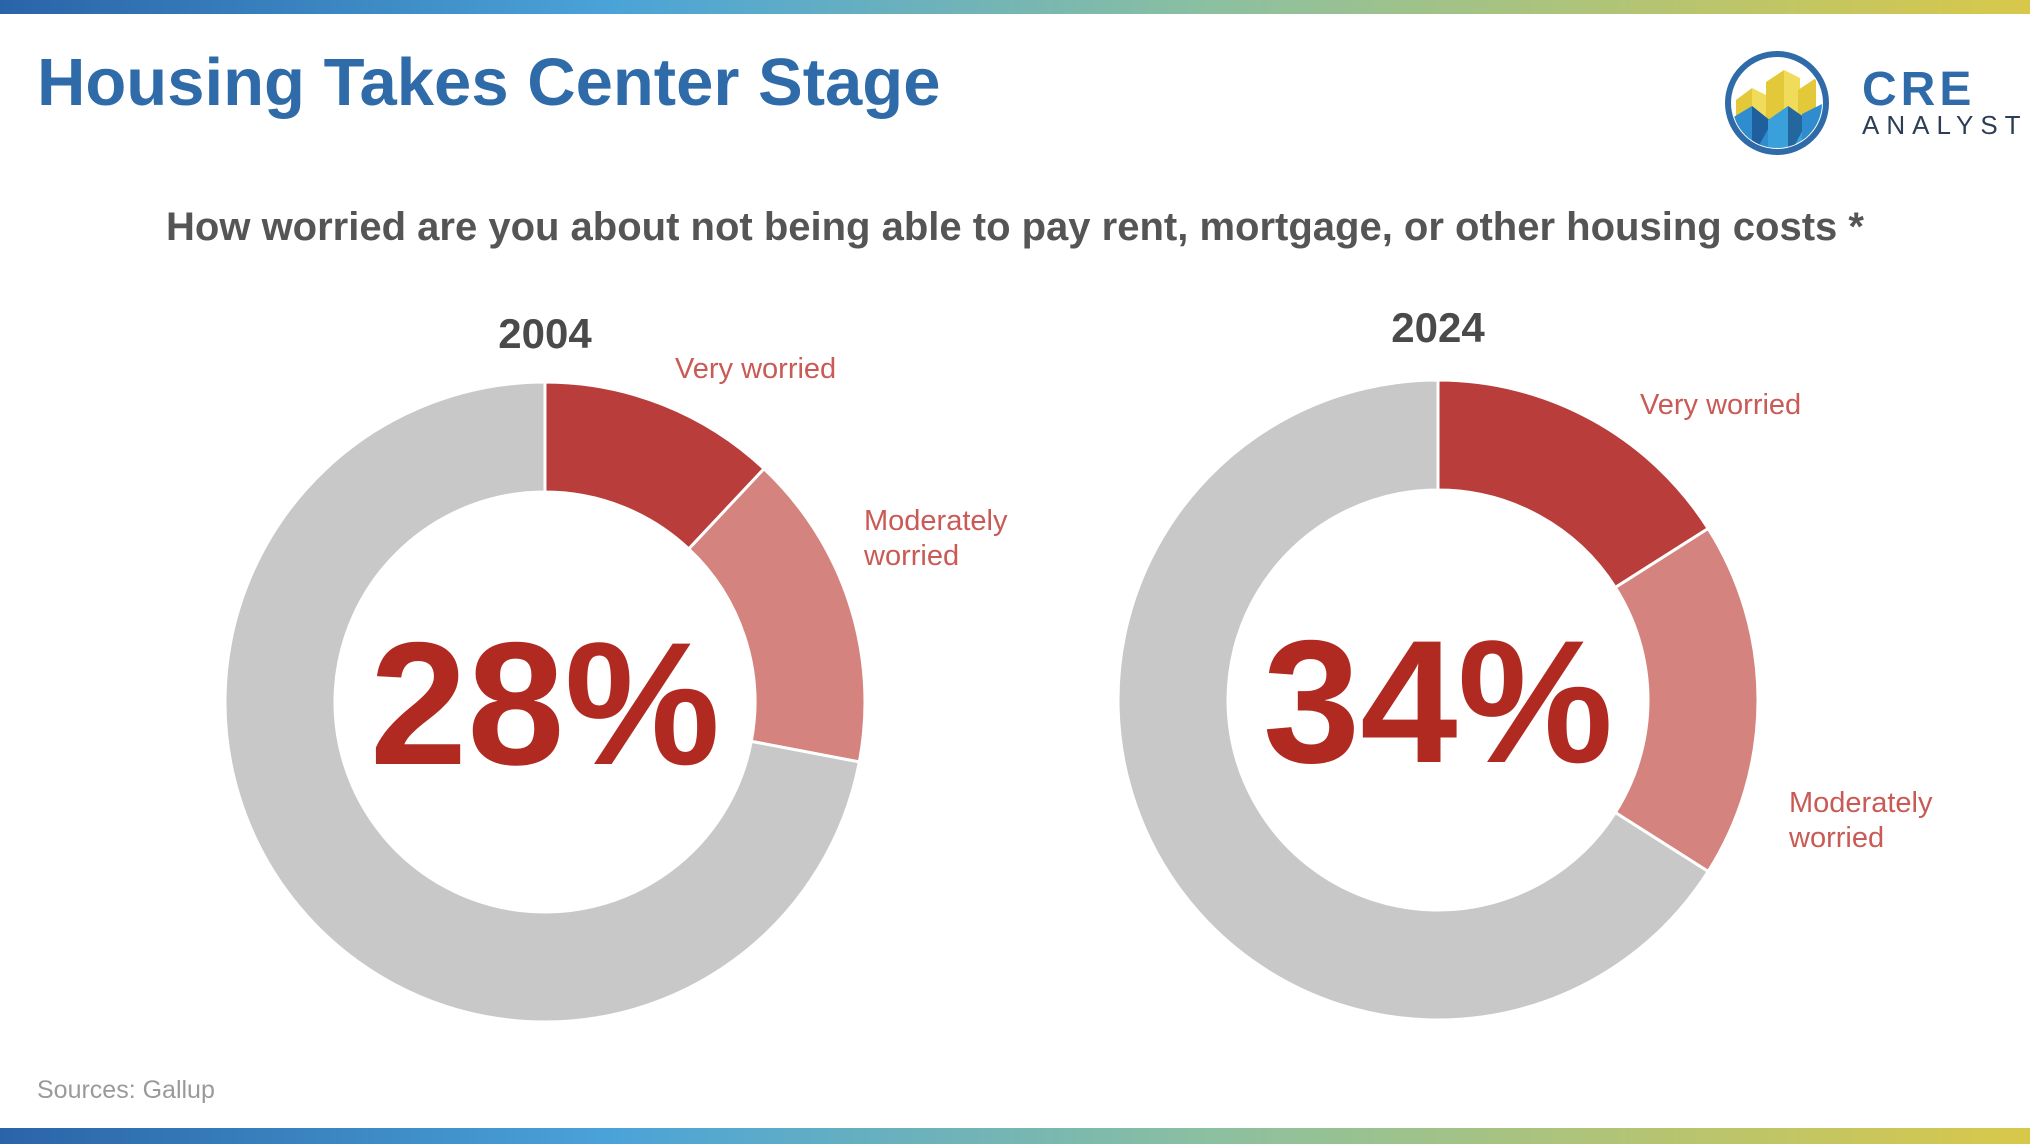  I want to click on cre-analyst-logo: CRE ANALYST, so click(1872, 103).